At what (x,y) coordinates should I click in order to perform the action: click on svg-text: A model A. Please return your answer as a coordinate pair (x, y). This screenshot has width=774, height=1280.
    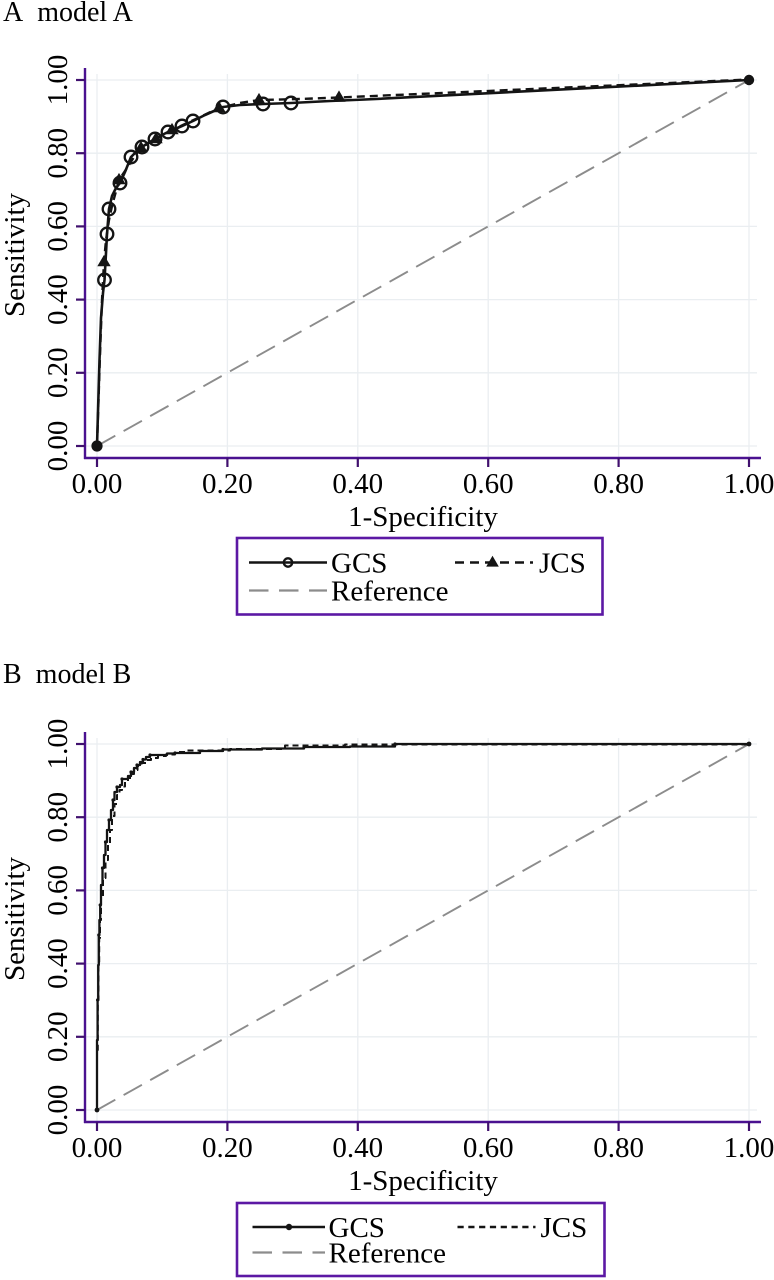
    Looking at the image, I should click on (68, 14).